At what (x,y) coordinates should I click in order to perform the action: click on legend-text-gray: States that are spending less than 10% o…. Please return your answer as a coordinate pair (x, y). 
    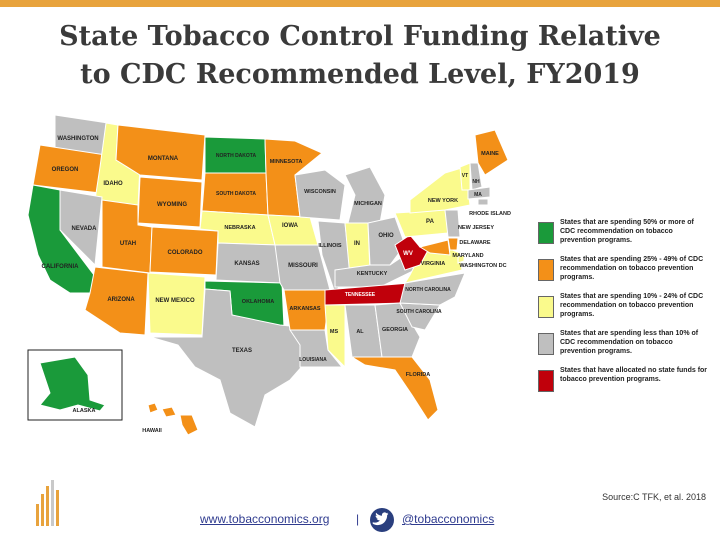
    Looking at the image, I should click on (629, 342).